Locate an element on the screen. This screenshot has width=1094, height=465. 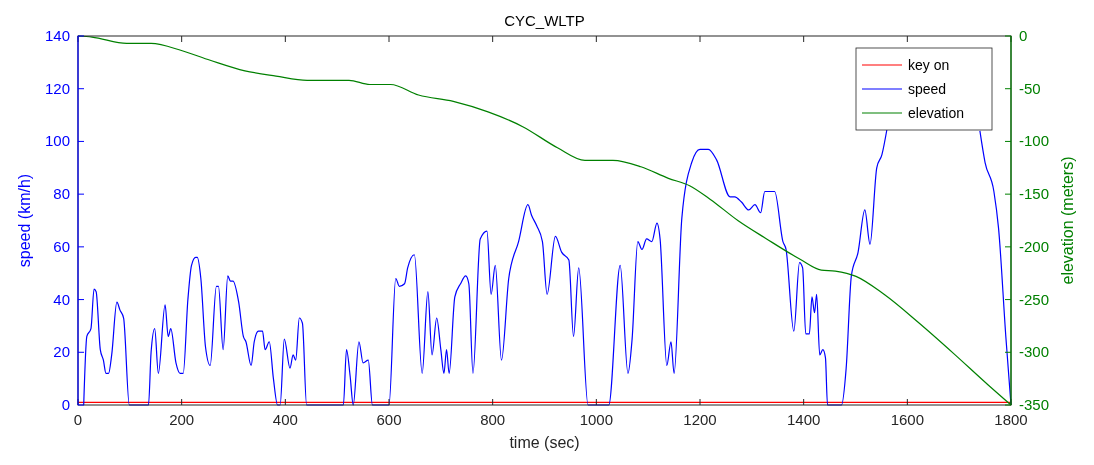
y-tick-label: 140 is located at coordinates (57, 35).